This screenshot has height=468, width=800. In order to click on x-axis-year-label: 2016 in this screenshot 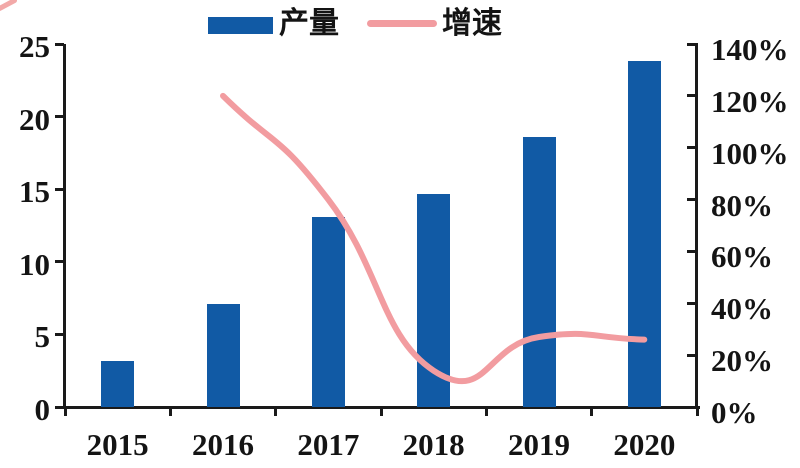, I will do `click(222, 444)`.